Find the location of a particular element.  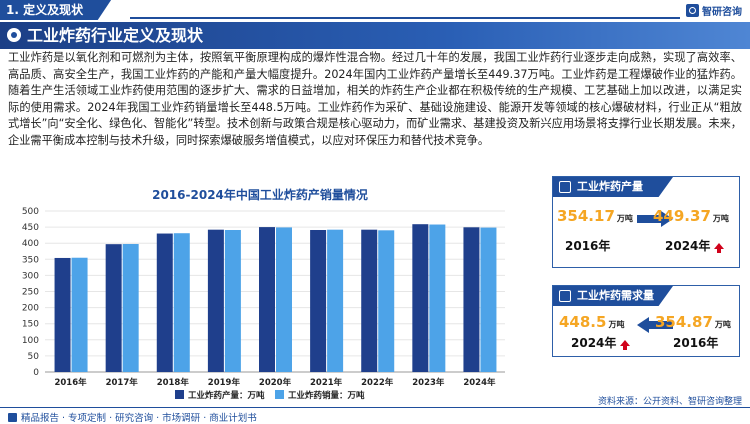

production-left-year: 2016年 is located at coordinates (588, 246).